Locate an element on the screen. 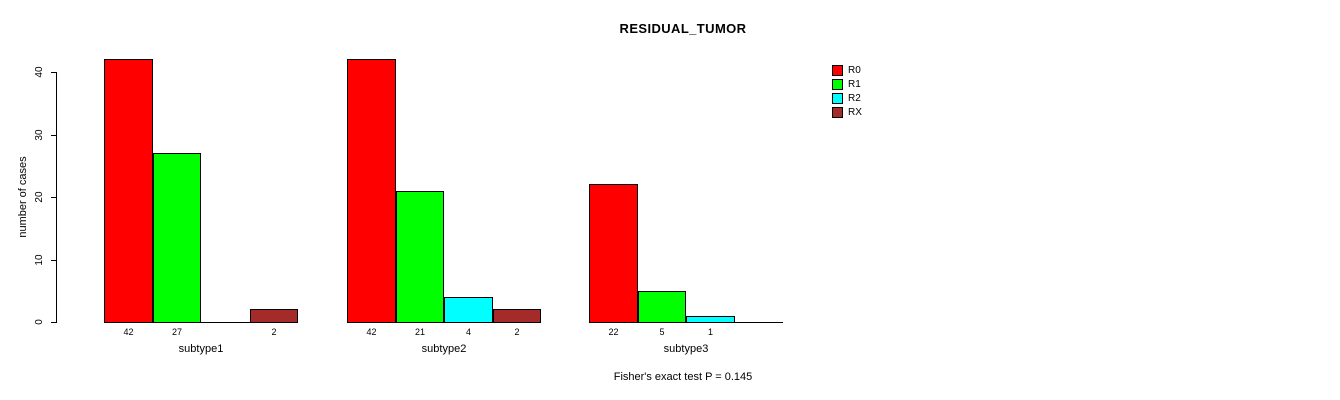 This screenshot has width=1340, height=400. y-axis-tick-label: 20 is located at coordinates (39, 197).